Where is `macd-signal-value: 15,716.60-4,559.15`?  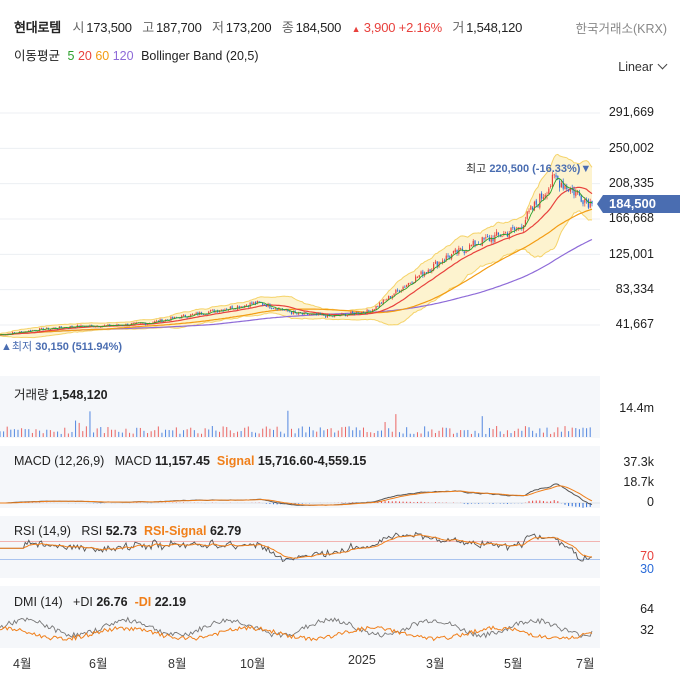 macd-signal-value: 15,716.60-4,559.15 is located at coordinates (312, 461).